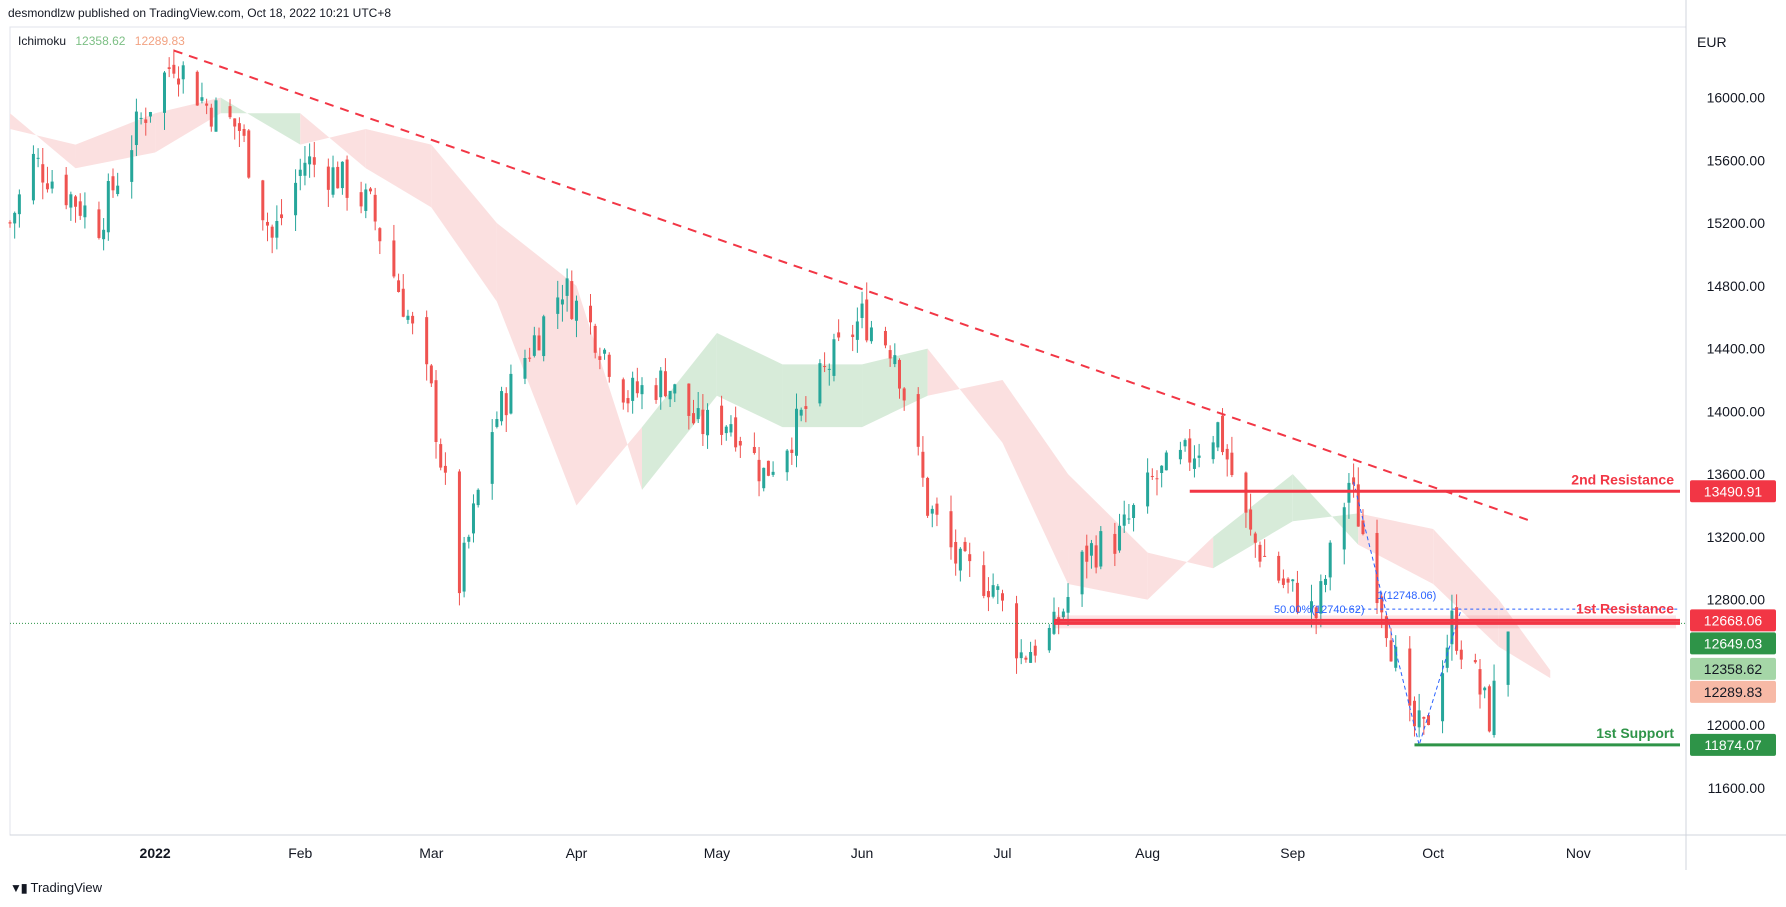  I want to click on brand-name: TradingView, so click(66, 887).